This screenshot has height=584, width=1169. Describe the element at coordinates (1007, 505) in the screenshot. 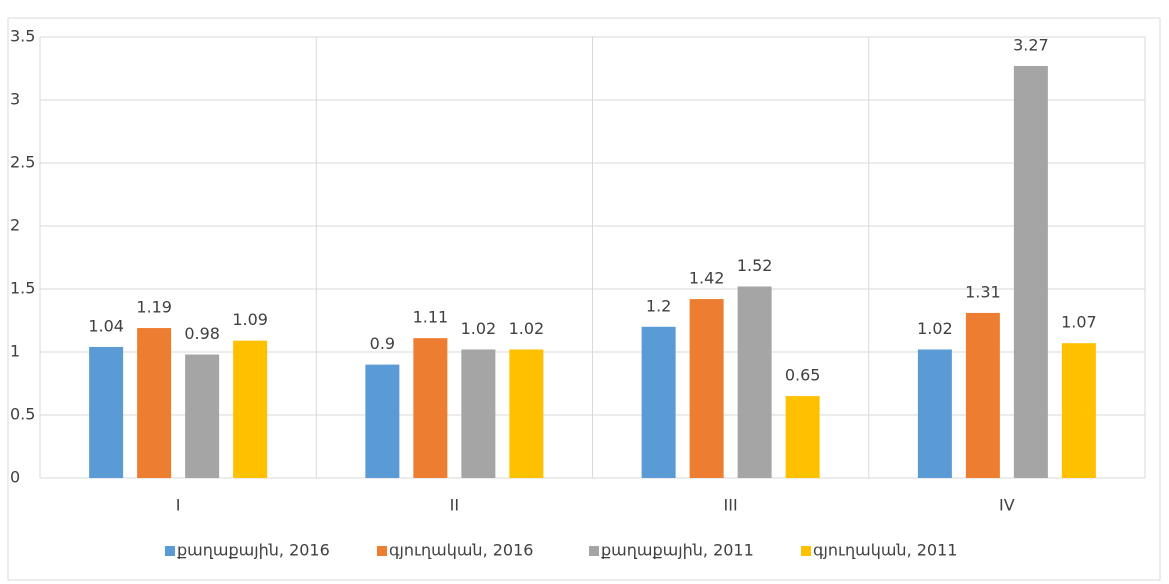

I see `x-tick-label: IV` at that location.